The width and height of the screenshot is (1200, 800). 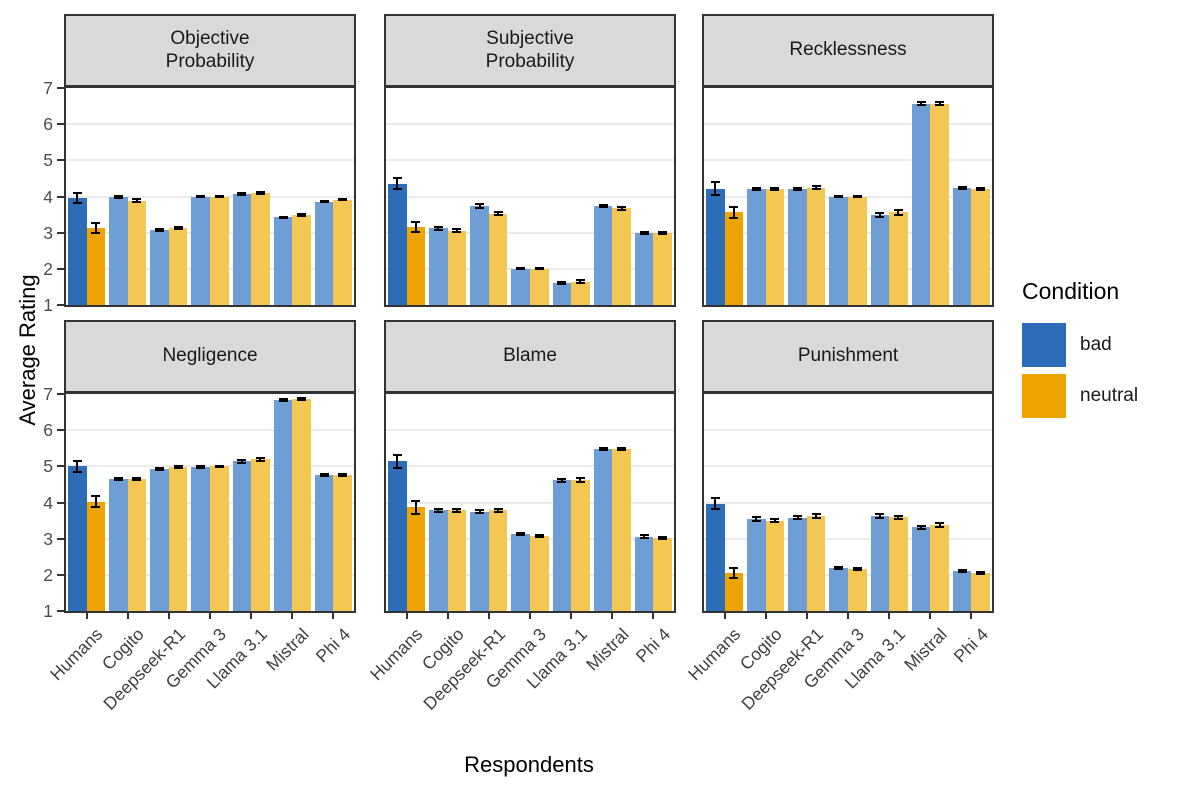 What do you see at coordinates (48, 502) in the screenshot?
I see `y-tick-label: 4` at bounding box center [48, 502].